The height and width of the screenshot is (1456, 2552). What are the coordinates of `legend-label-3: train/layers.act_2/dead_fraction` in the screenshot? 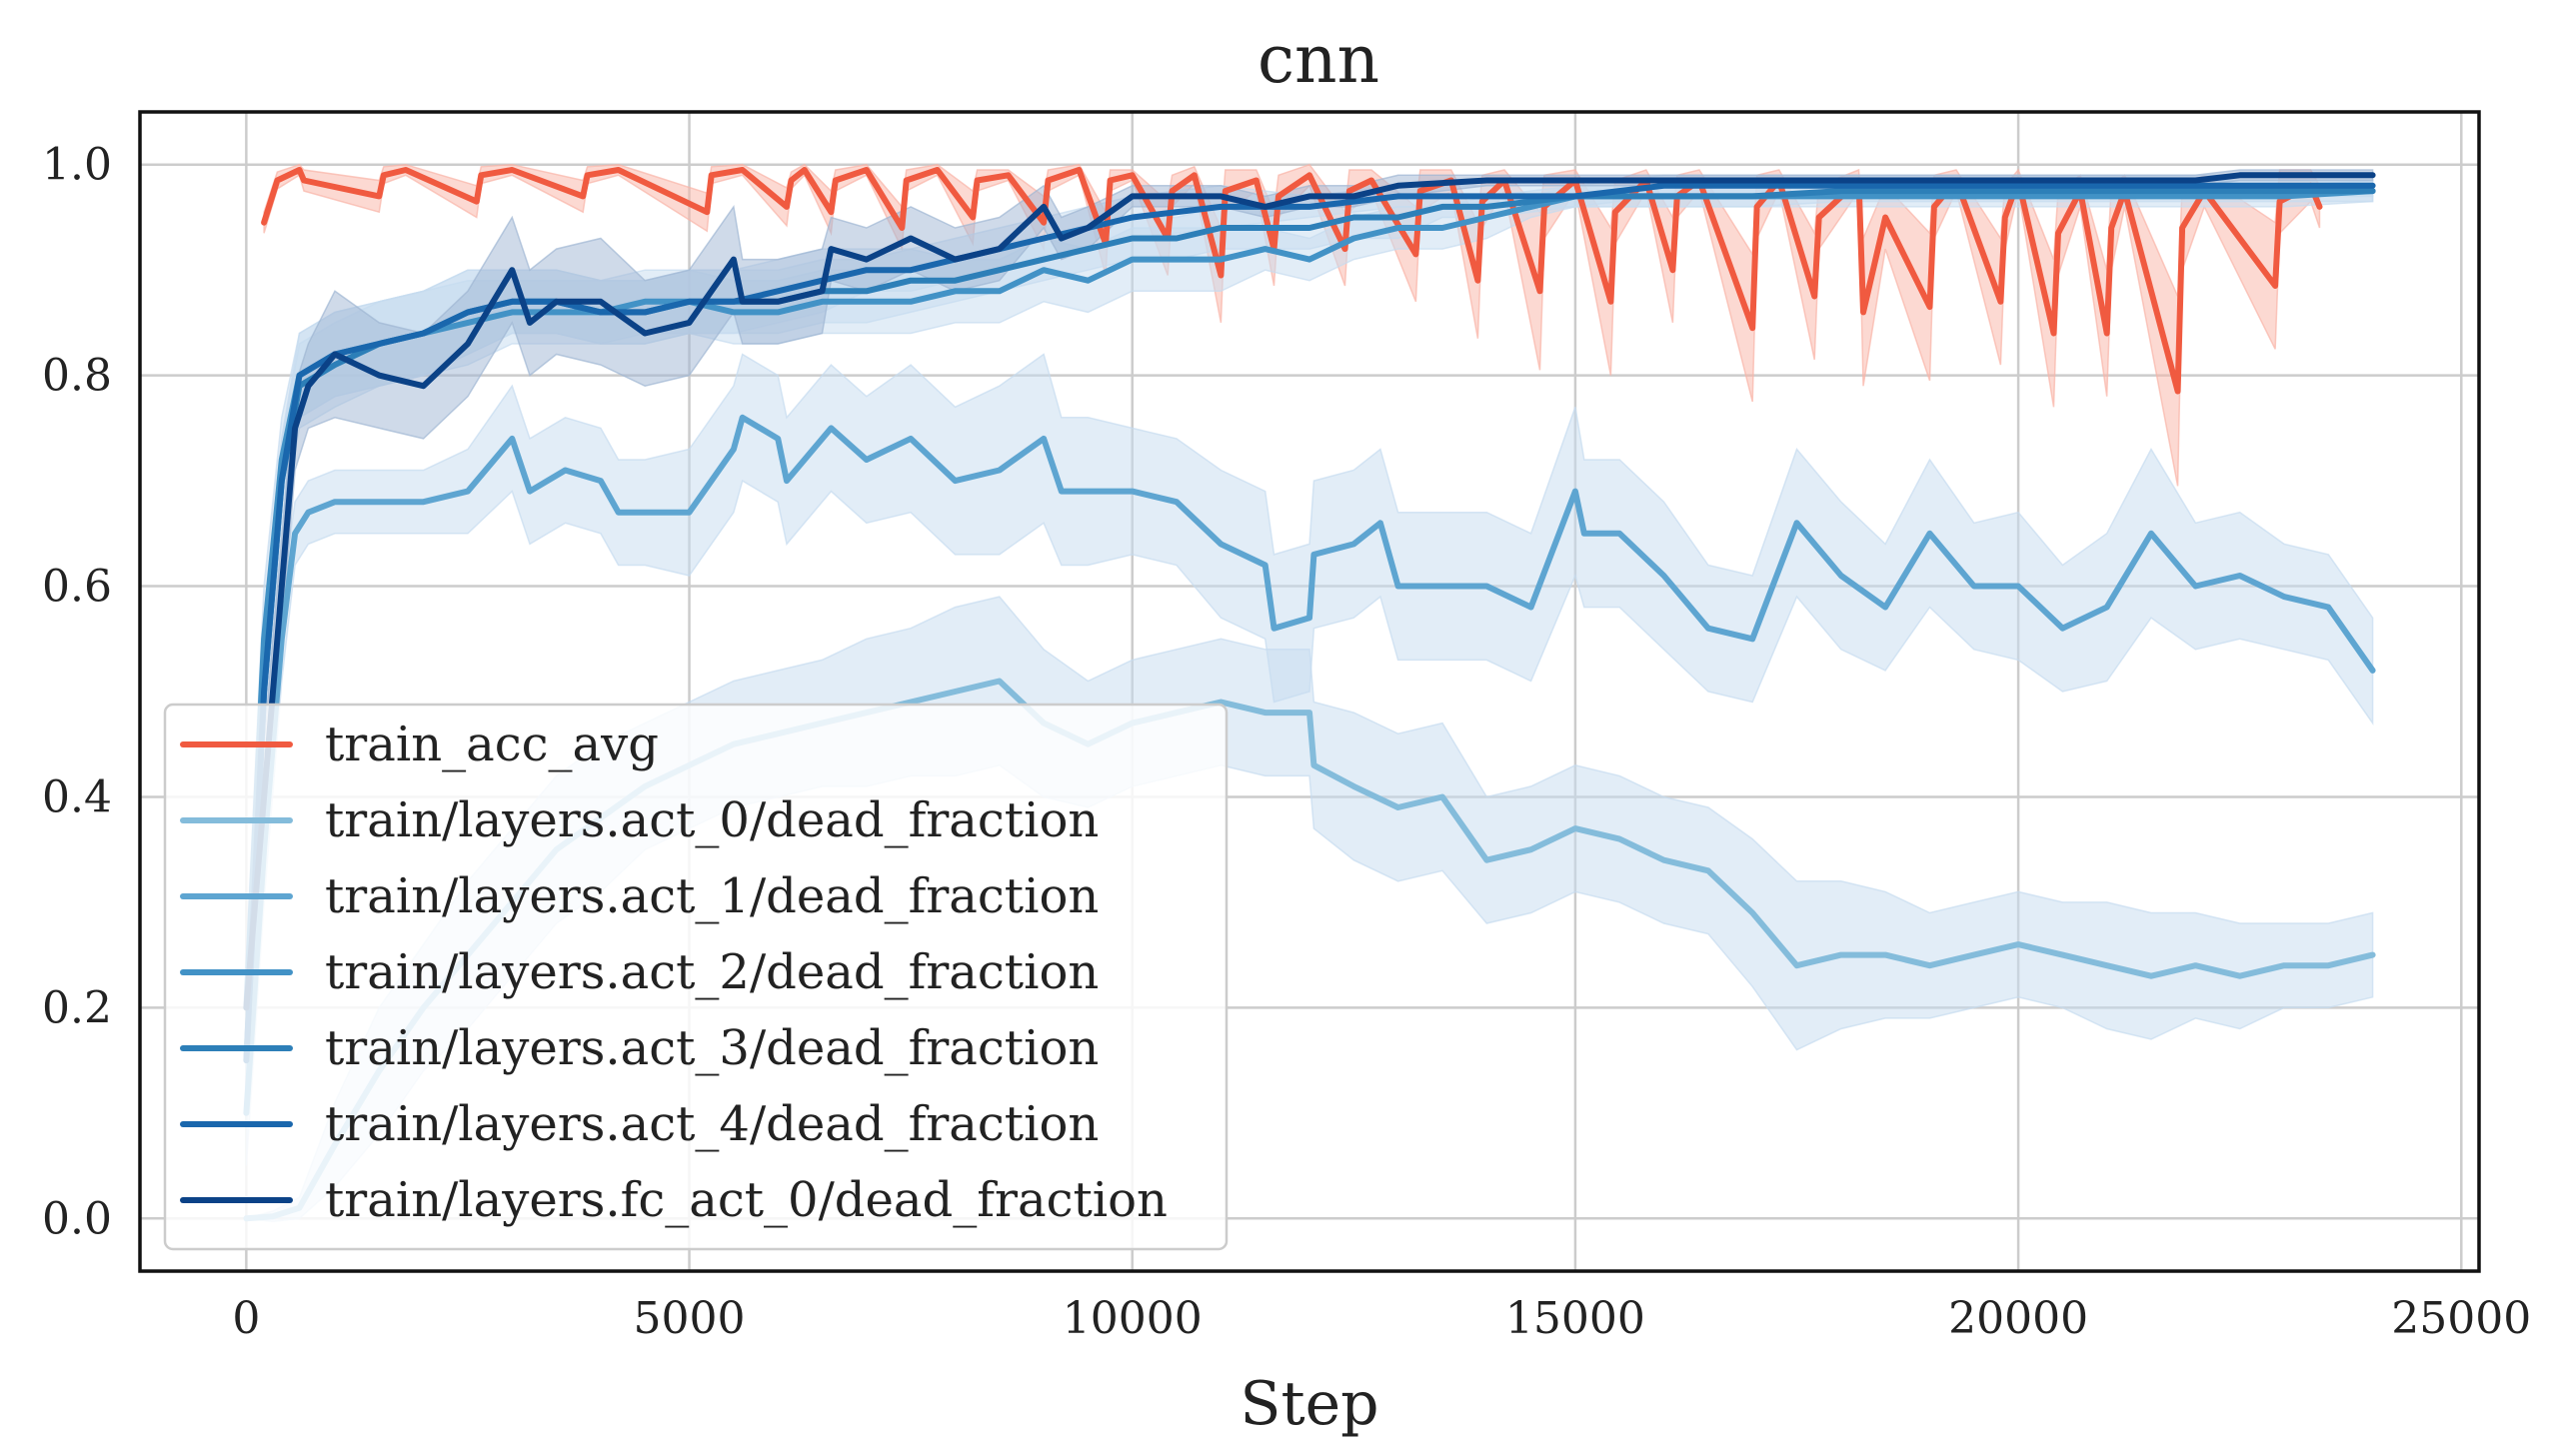 It's located at (712, 972).